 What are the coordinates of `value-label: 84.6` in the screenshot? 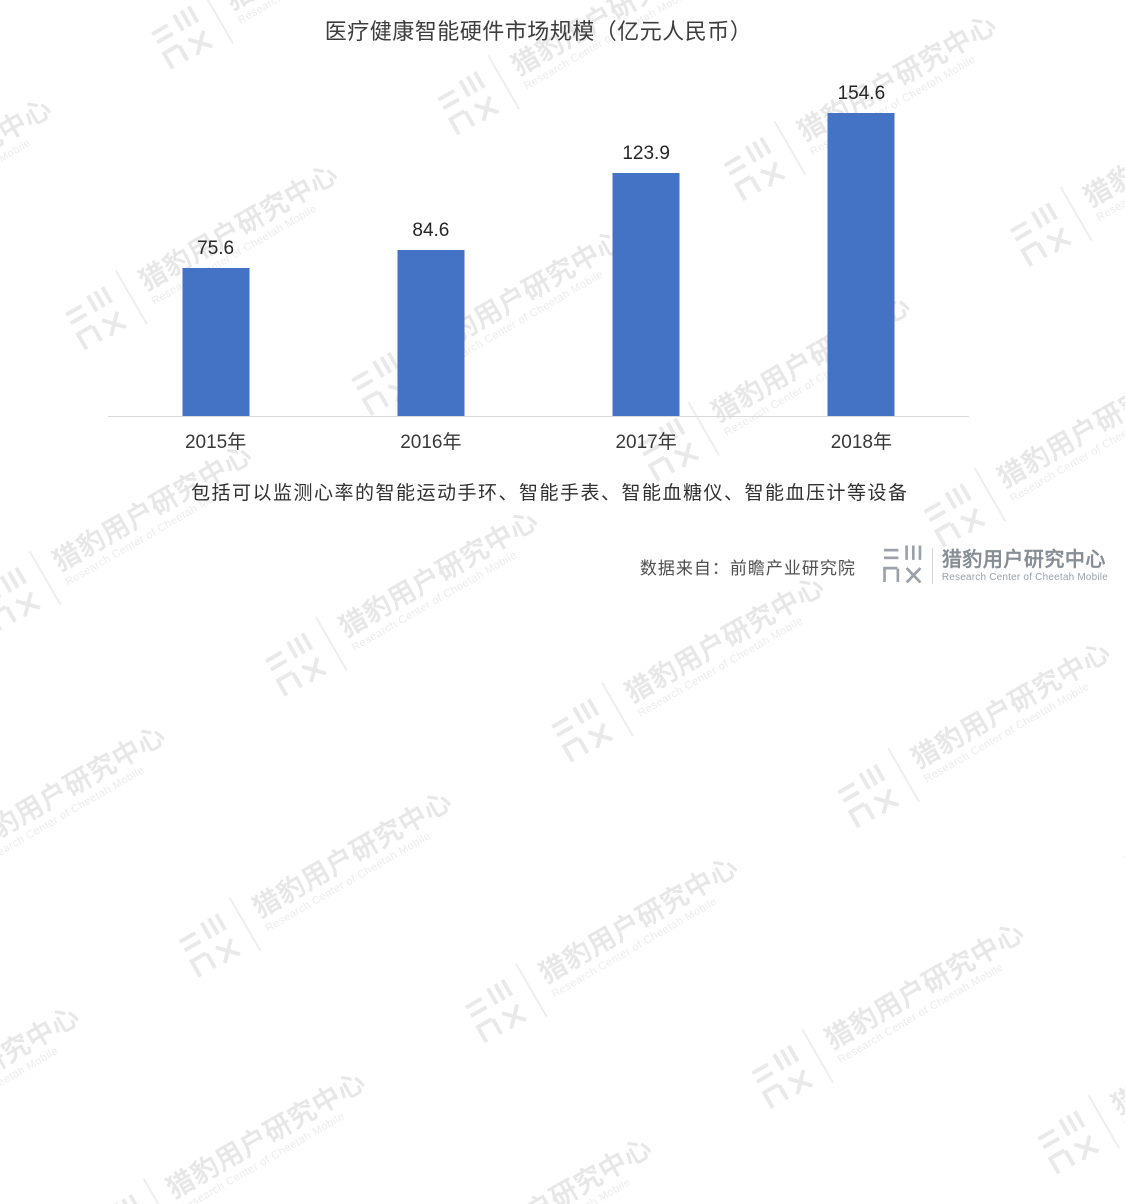 It's located at (431, 230).